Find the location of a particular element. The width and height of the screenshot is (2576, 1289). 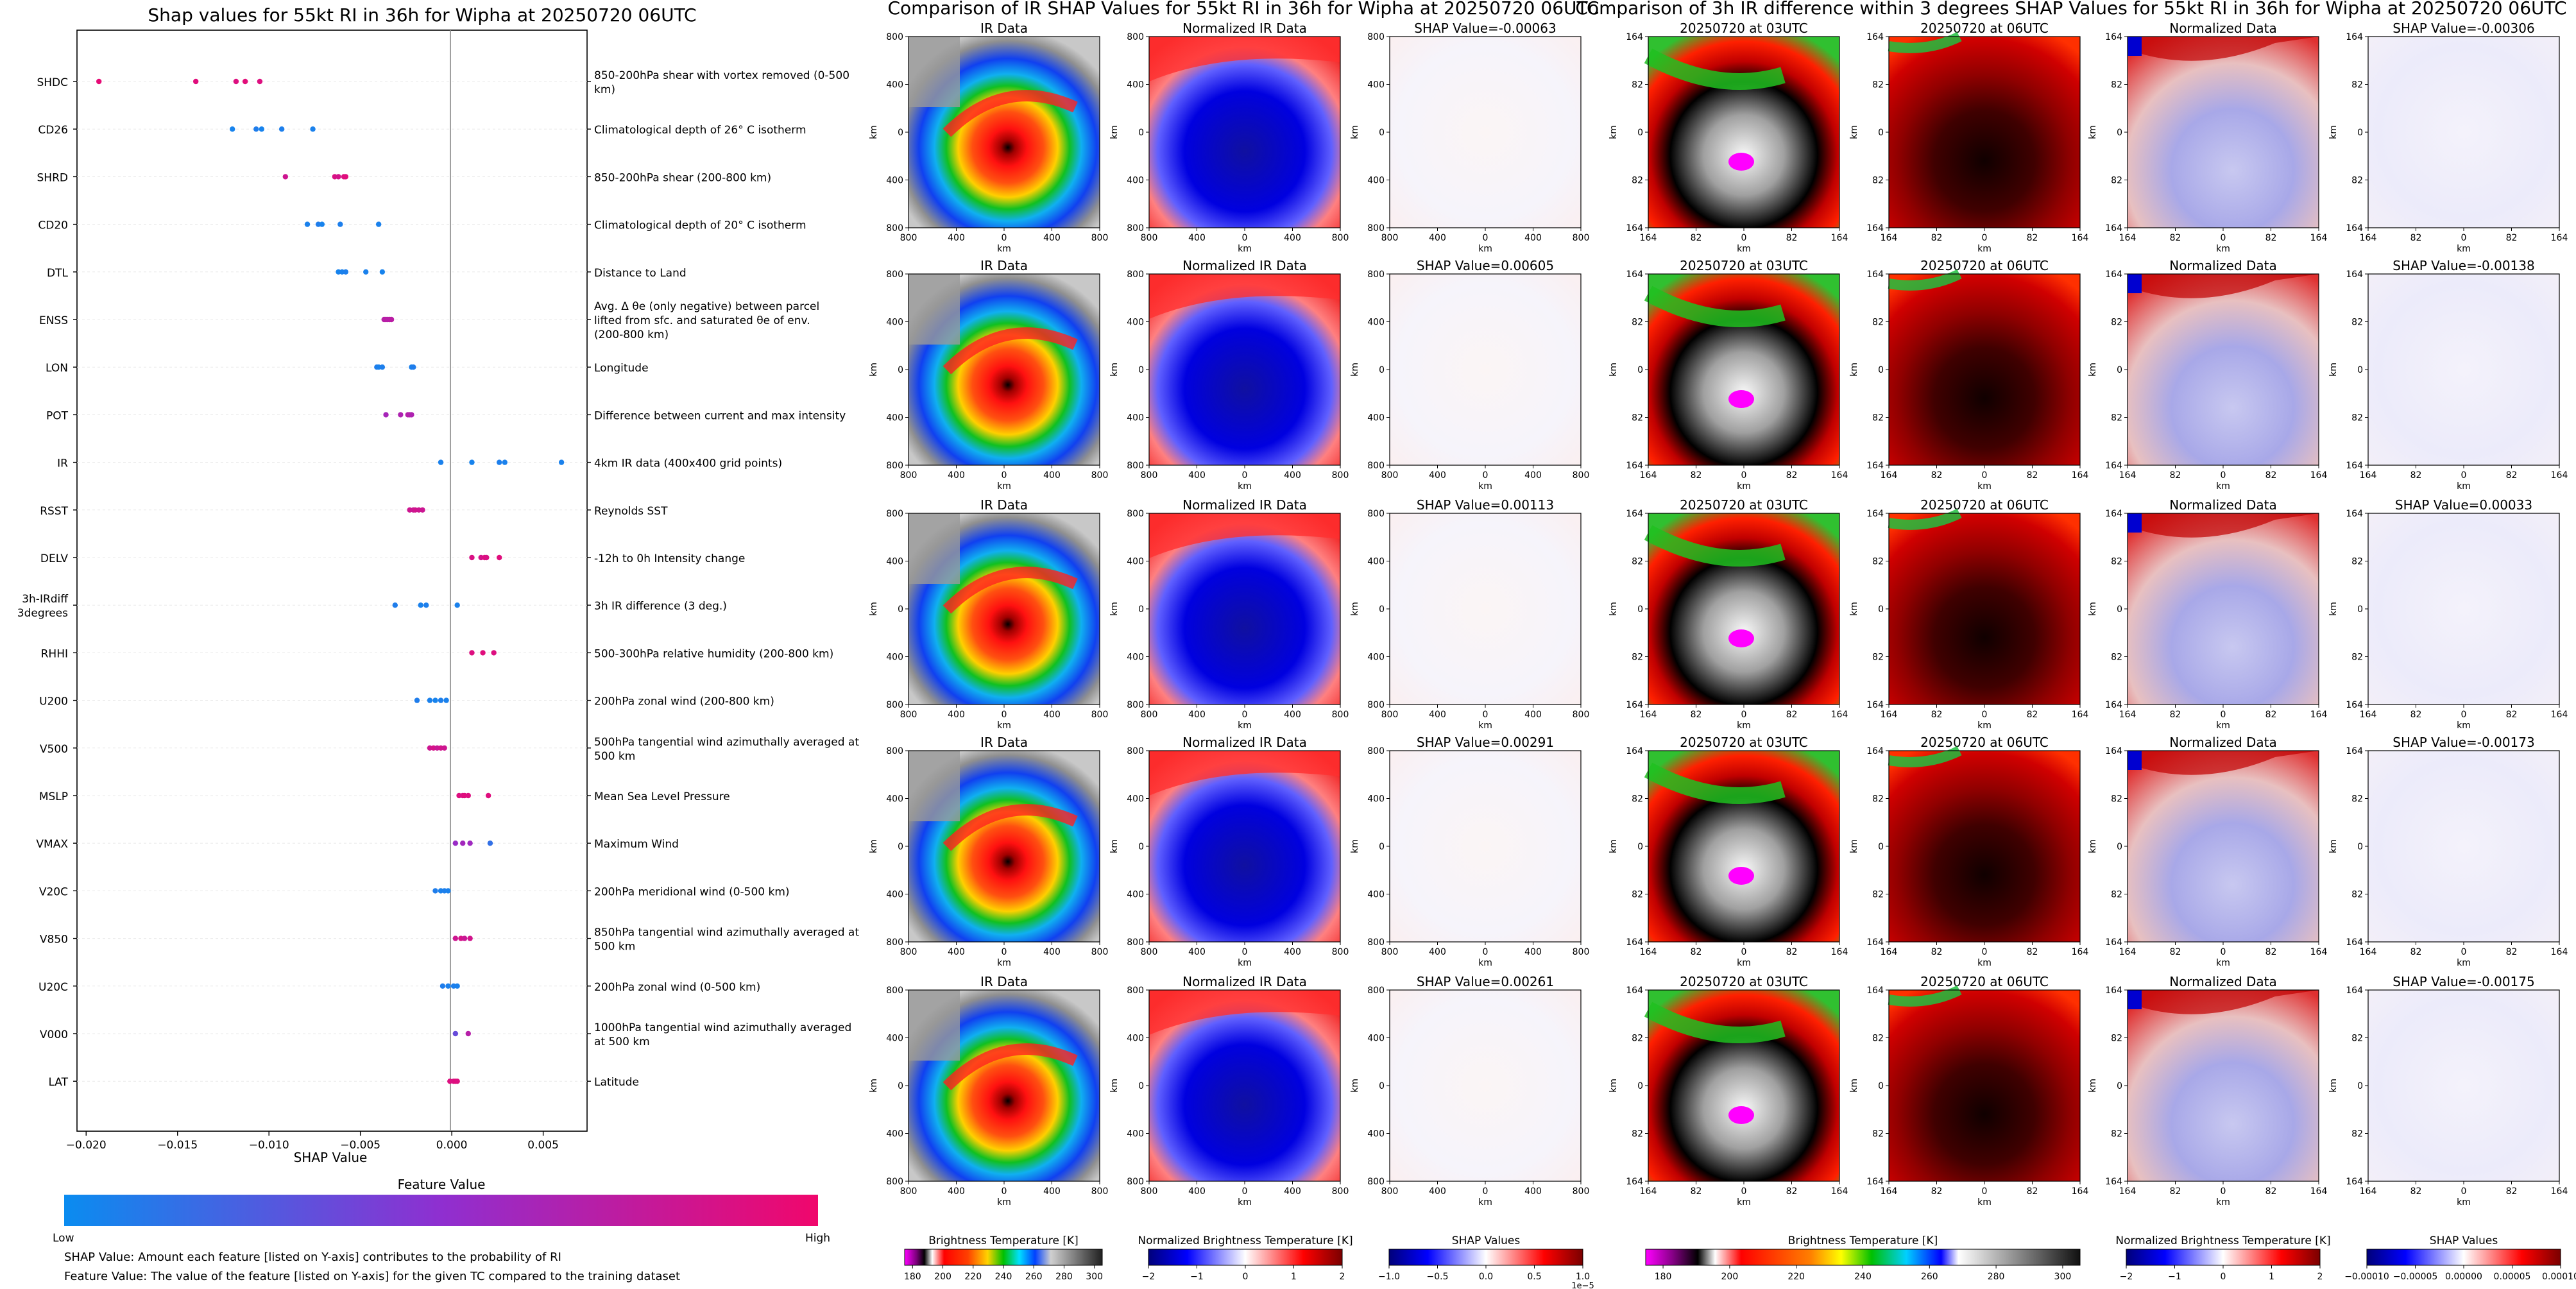

feature-code-label: RSST is located at coordinates (54, 511).